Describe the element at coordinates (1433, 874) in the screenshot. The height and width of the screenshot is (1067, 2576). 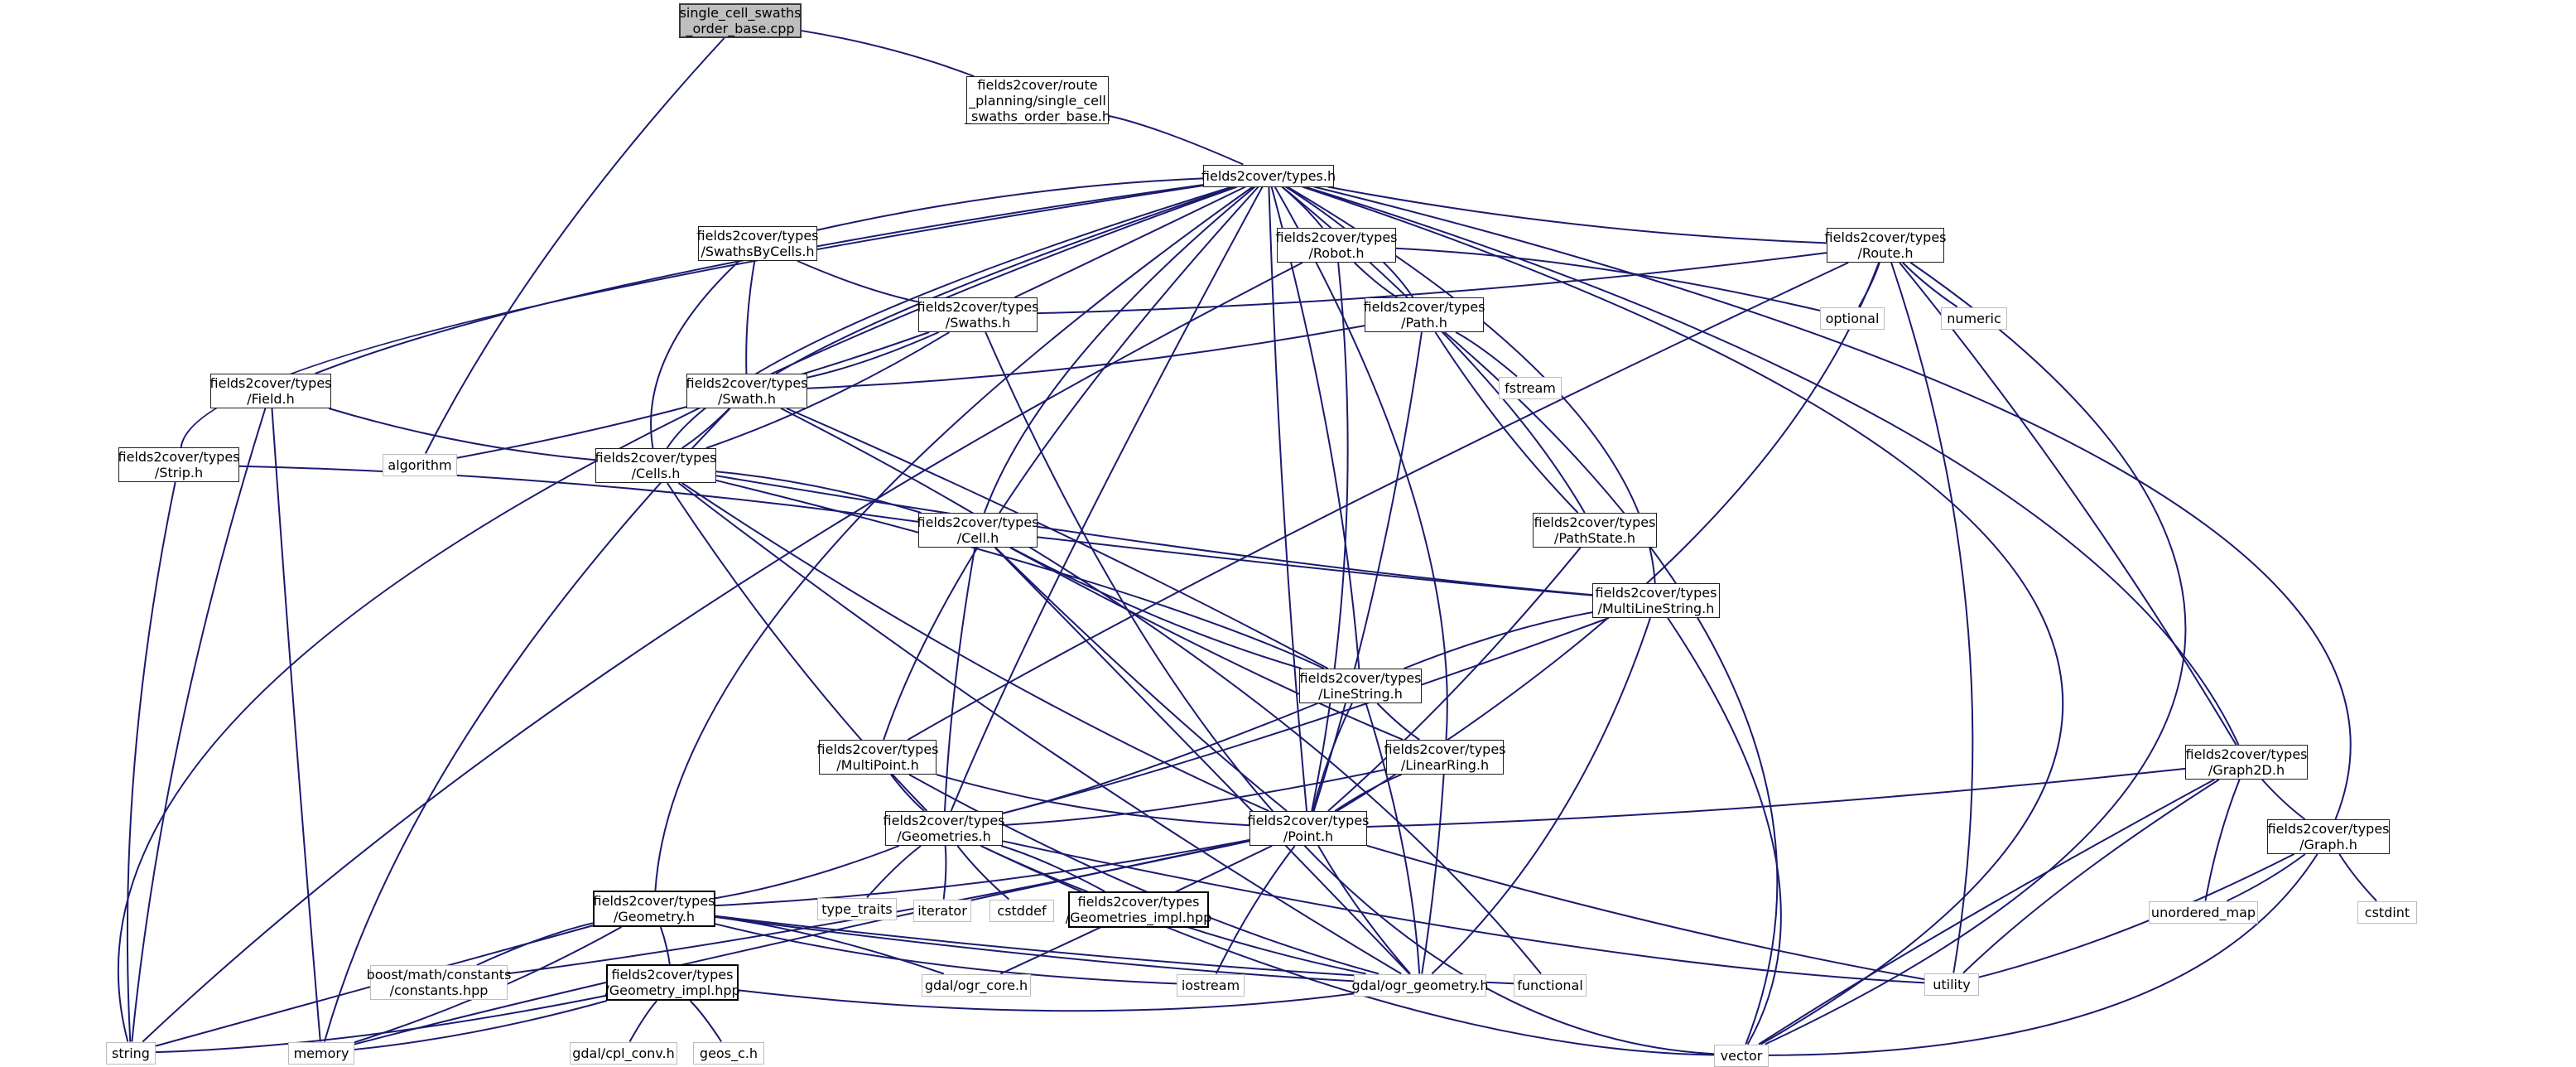
I see `include-edge-lr-ogrgeom` at that location.